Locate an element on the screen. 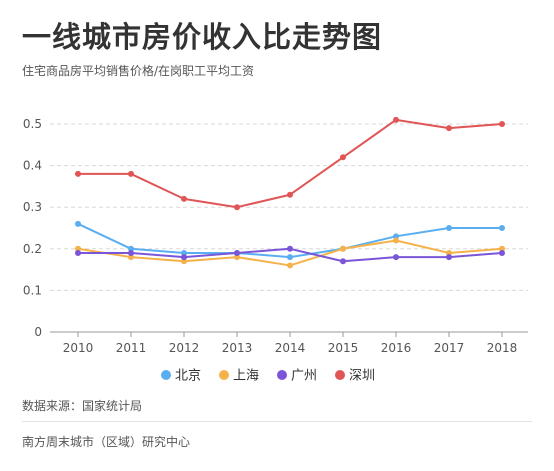 The image size is (554, 471). divider is located at coordinates (277, 421).